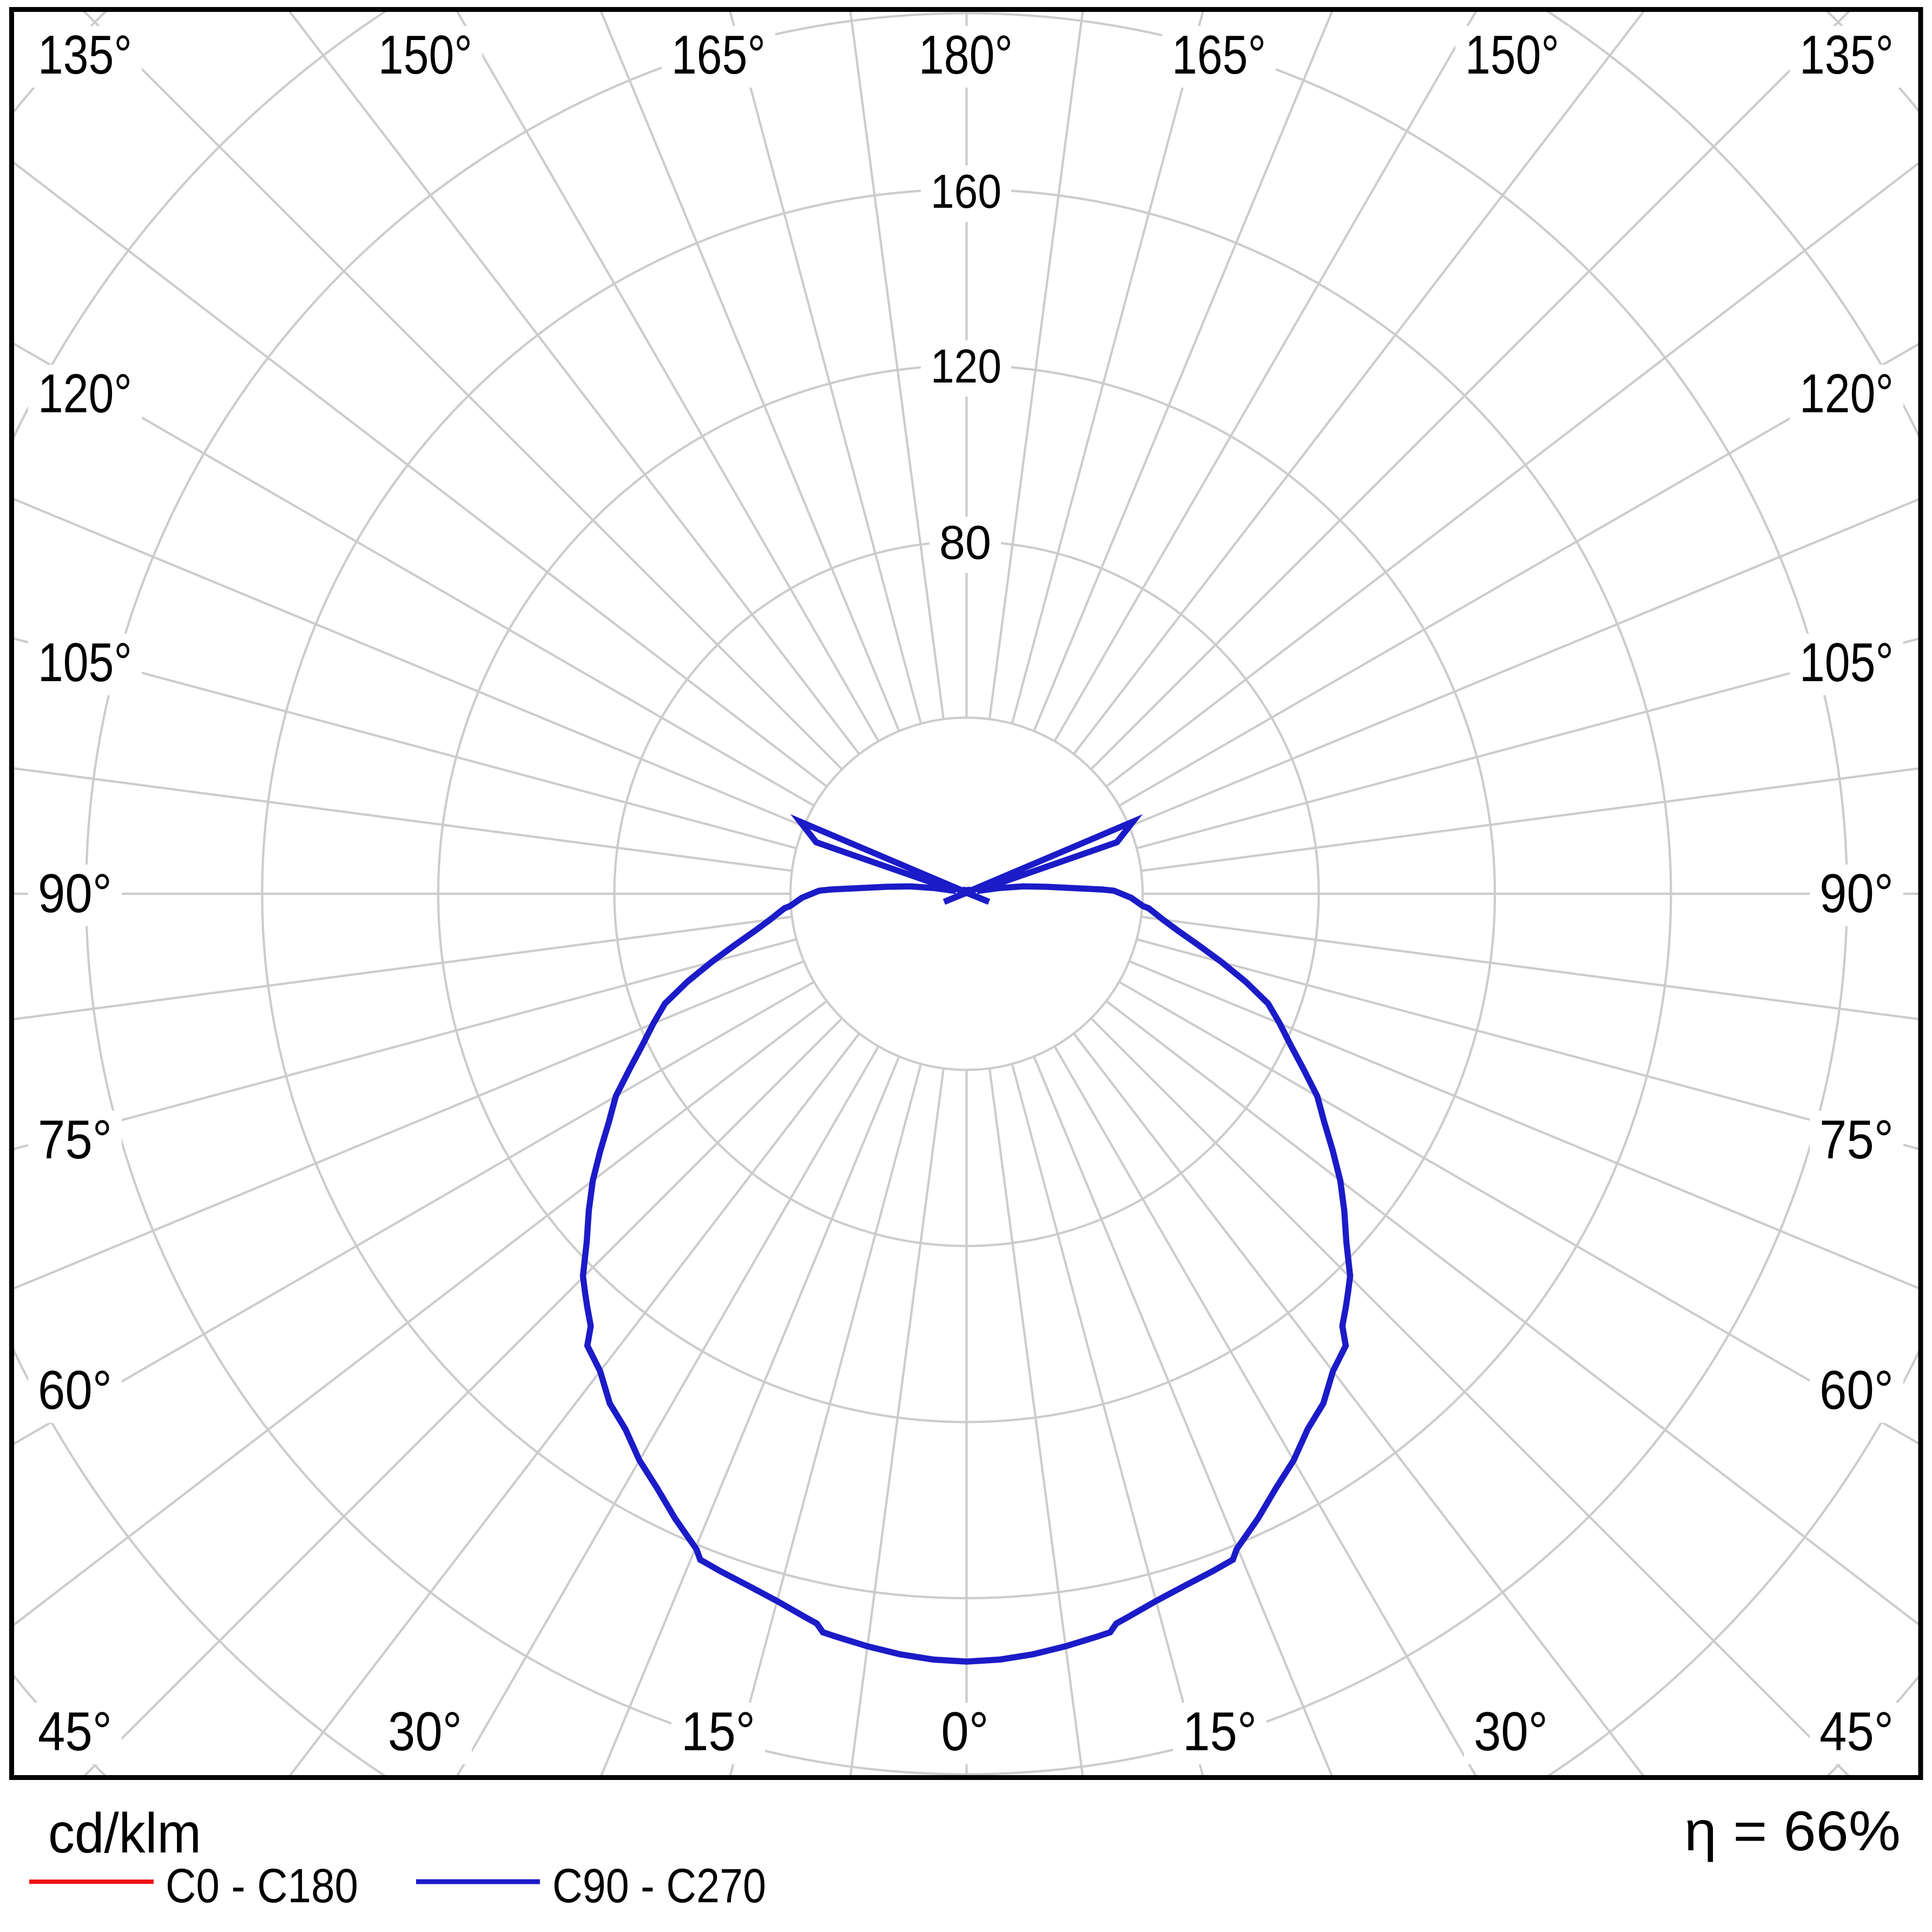  What do you see at coordinates (966, 191) in the screenshot?
I see `svg-text: 160` at bounding box center [966, 191].